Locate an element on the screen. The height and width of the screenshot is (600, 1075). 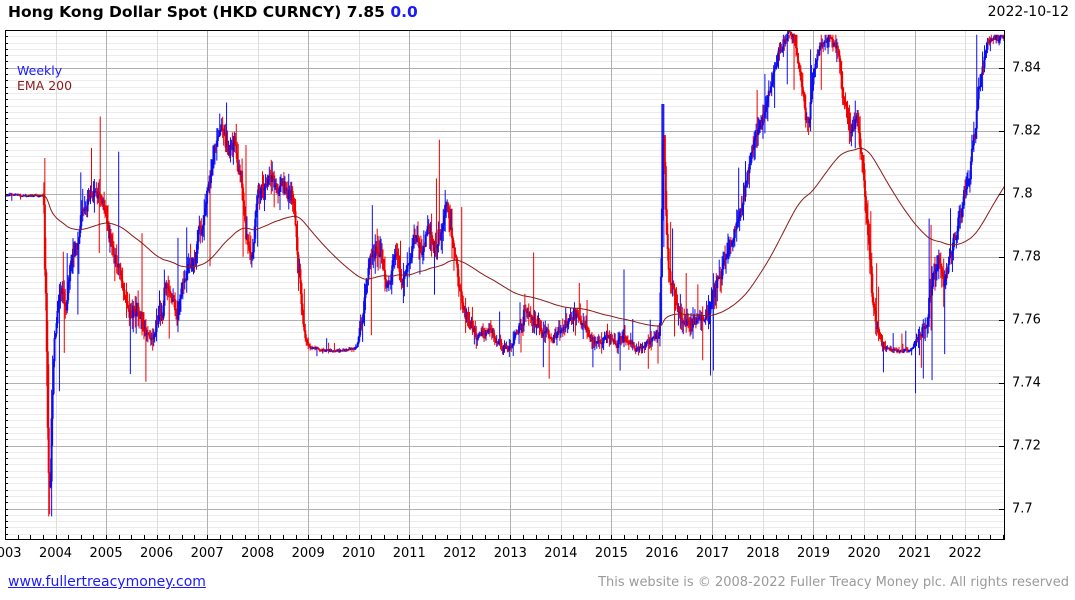
x-axis-tick-label: 2017 is located at coordinates (712, 553).